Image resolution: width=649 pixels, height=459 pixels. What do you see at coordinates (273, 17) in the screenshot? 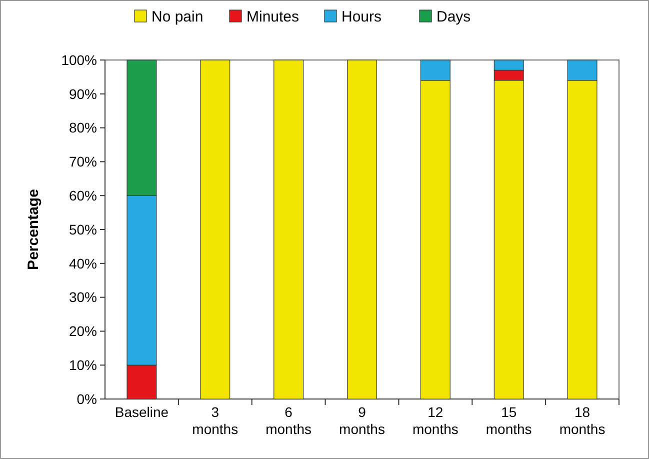
I see `legend-label: Minutes` at bounding box center [273, 17].